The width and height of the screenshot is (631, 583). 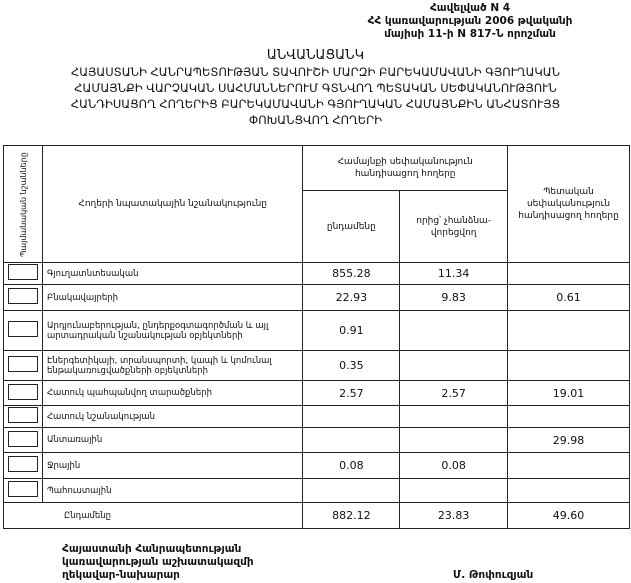 I want to click on row-label: Բնակավայրերի, so click(x=172, y=297).